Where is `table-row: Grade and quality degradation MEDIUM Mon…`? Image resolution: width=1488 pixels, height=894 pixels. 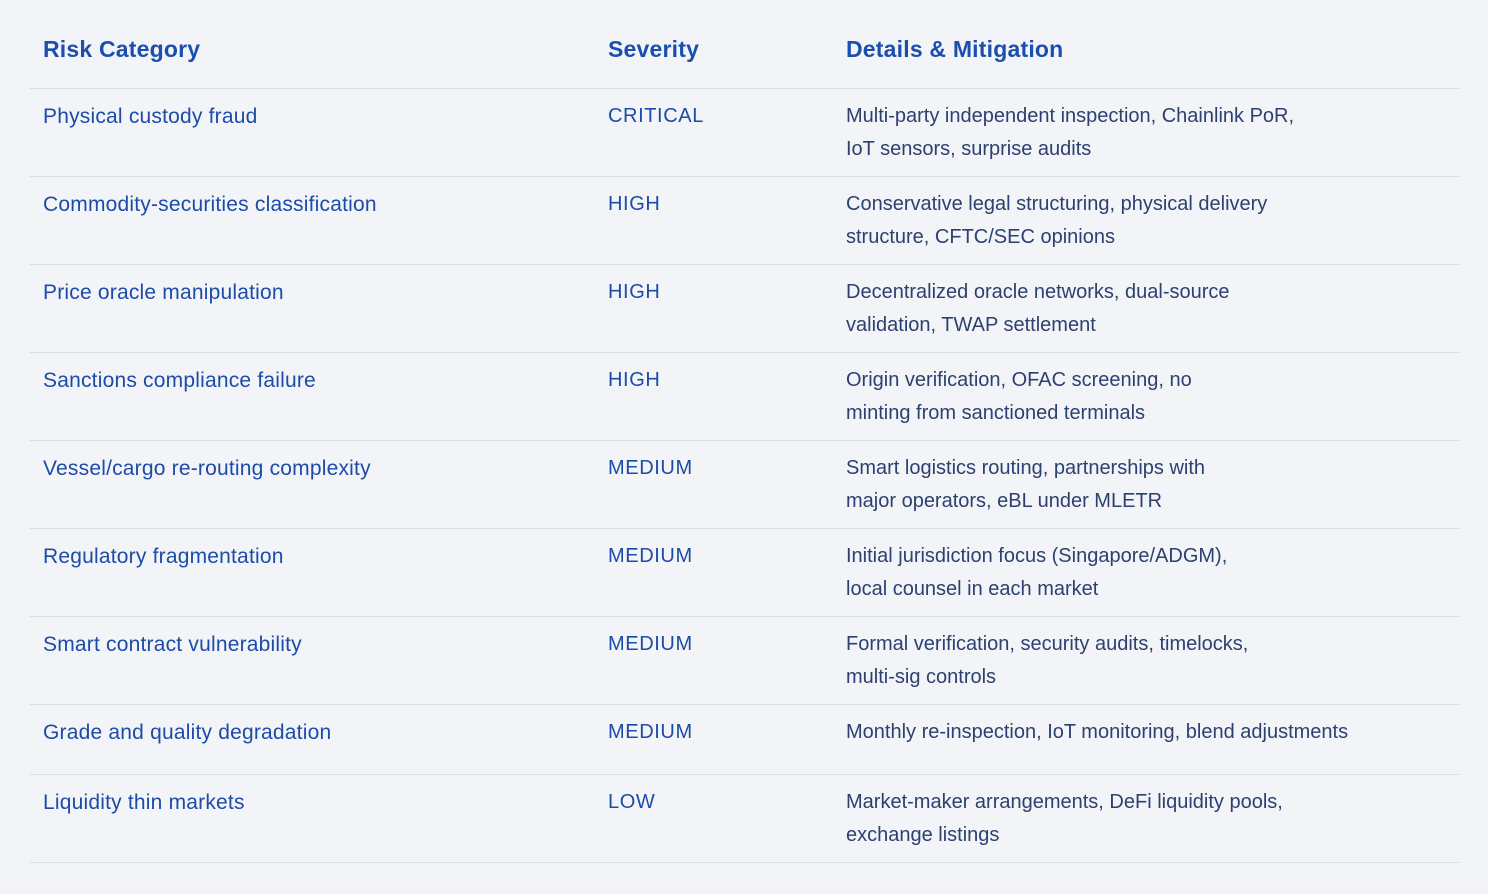 table-row: Grade and quality degradation MEDIUM Mon… is located at coordinates (745, 740).